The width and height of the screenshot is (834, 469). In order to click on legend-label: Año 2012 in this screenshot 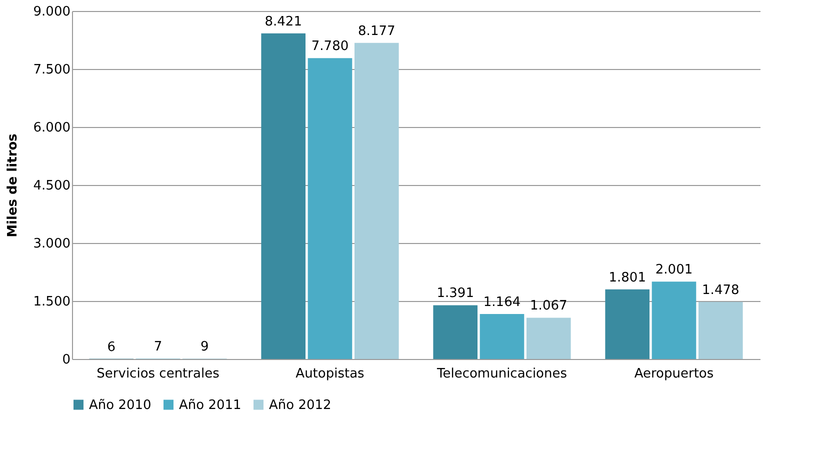, I will do `click(300, 405)`.